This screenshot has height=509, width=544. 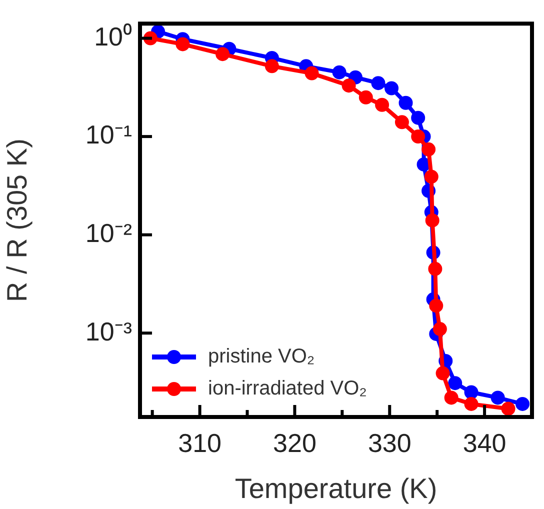 What do you see at coordinates (294, 443) in the screenshot?
I see `x-tick-label: 320` at bounding box center [294, 443].